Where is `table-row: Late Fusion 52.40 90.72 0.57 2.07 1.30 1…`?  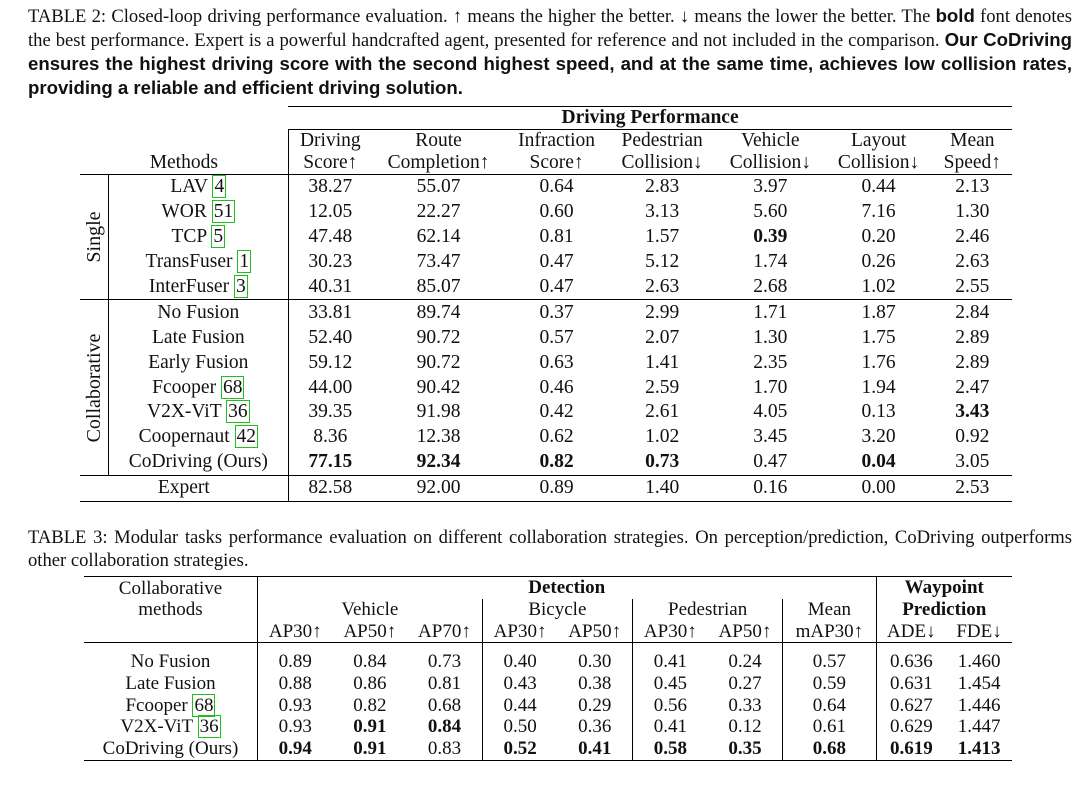
table-row: Late Fusion 52.40 90.72 0.57 2.07 1.30 1… is located at coordinates (546, 338).